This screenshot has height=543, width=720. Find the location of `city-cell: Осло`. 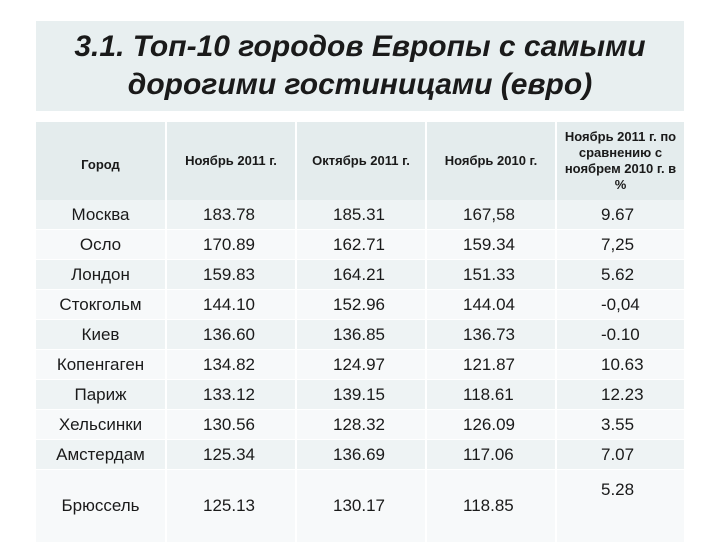

city-cell: Осло is located at coordinates (101, 244).